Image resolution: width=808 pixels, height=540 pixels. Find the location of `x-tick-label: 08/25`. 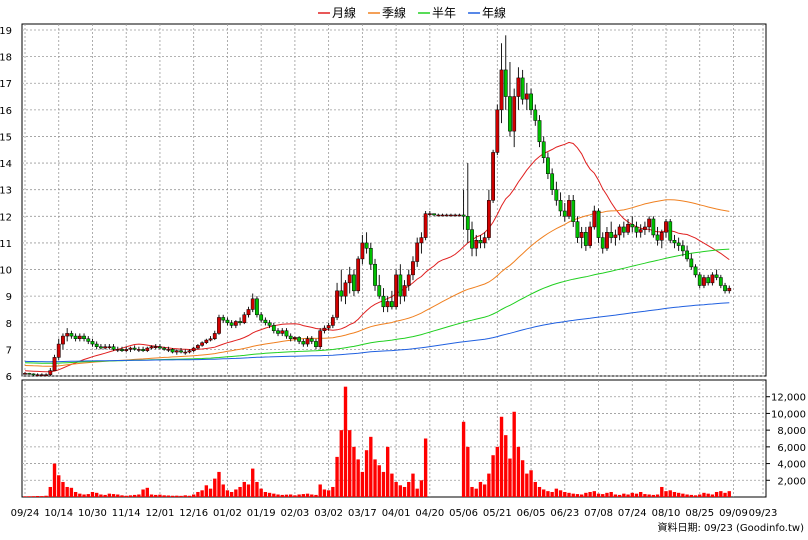

x-tick-label: 08/25 is located at coordinates (699, 513).